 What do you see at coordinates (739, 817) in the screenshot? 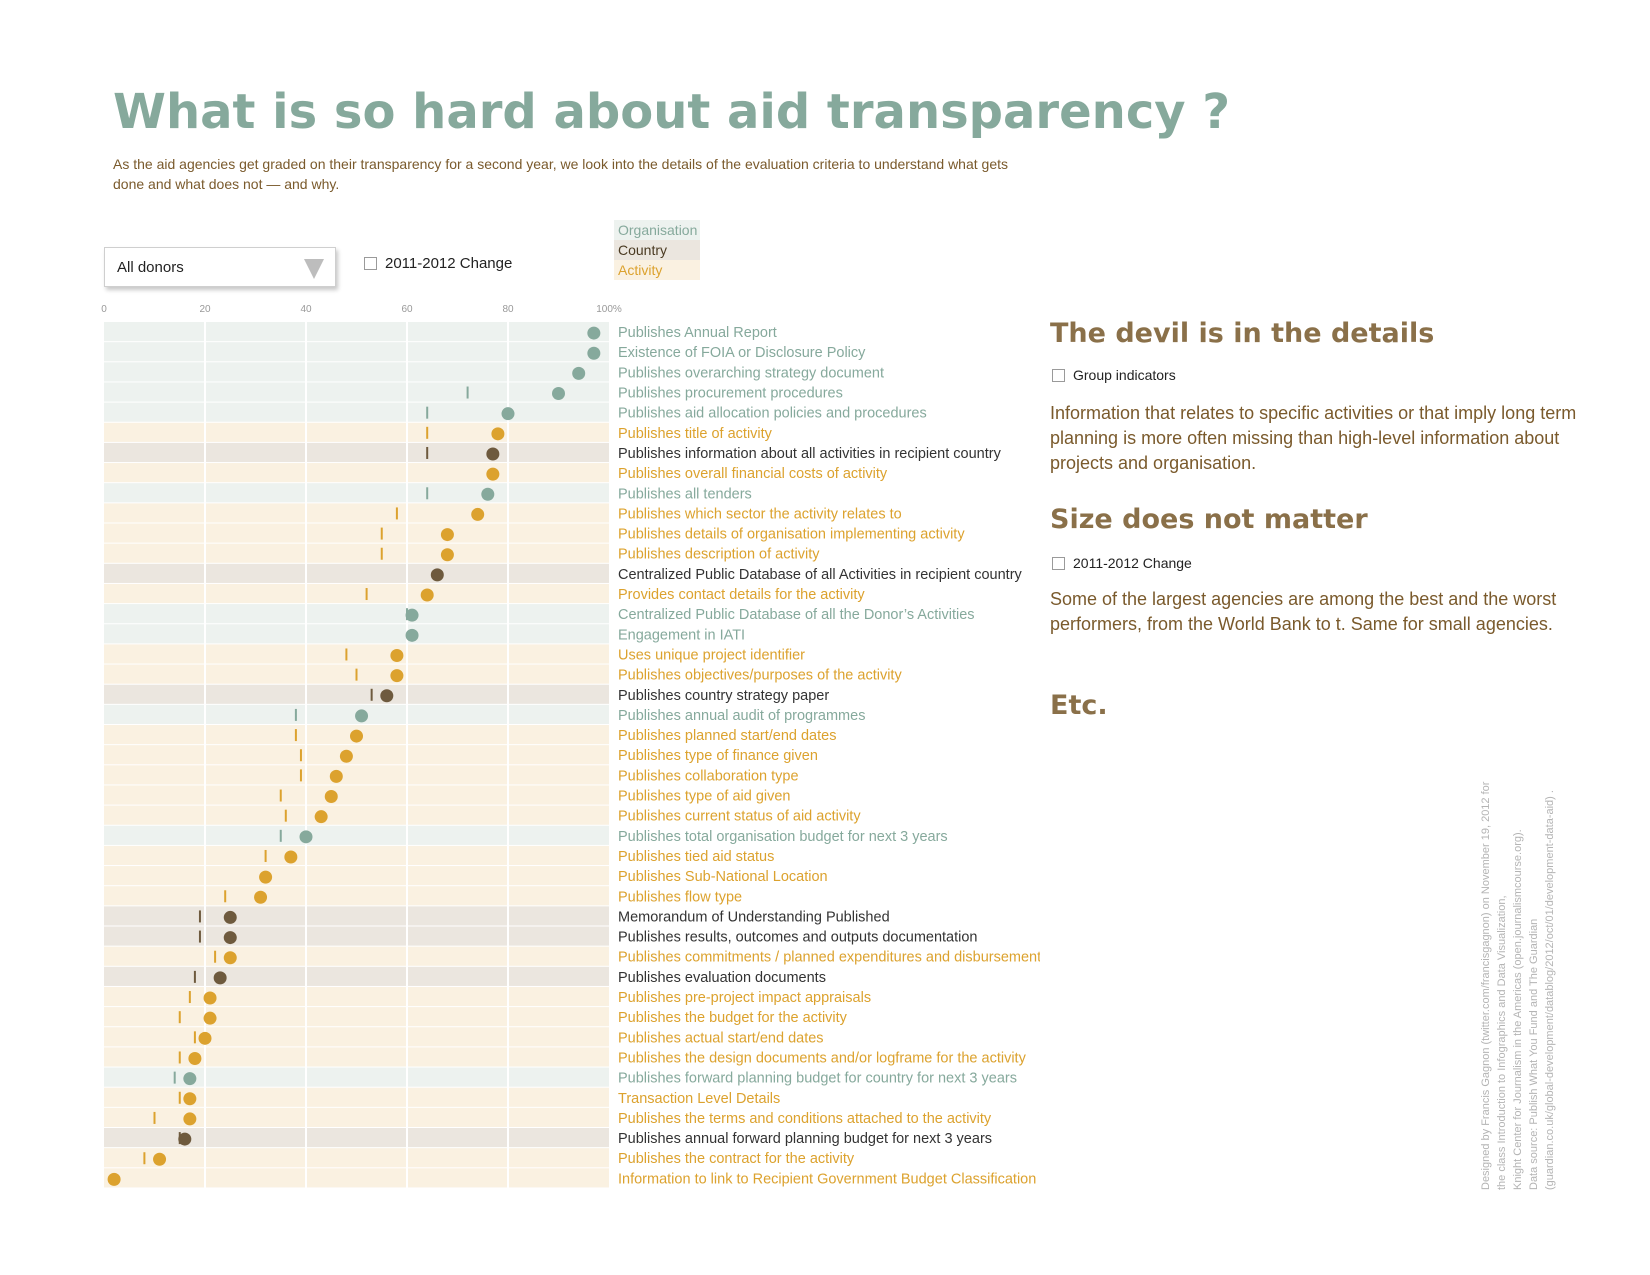
I see `indicator-label: Publishes current status of aid activity` at bounding box center [739, 817].